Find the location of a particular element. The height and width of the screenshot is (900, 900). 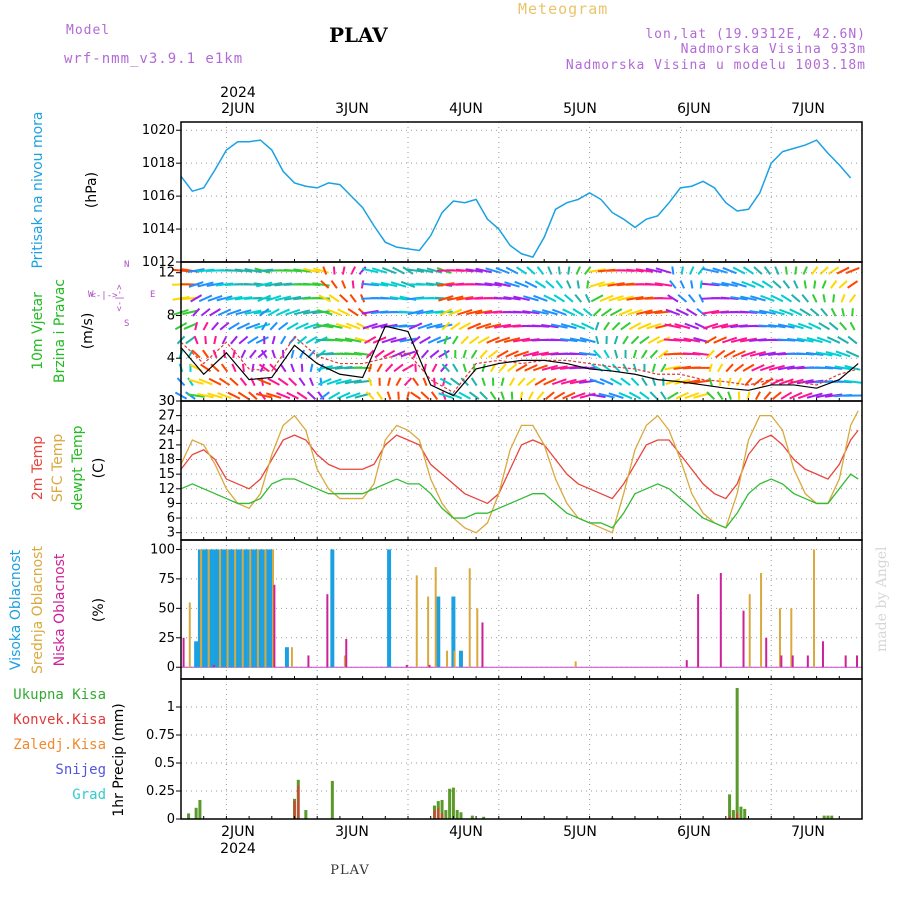

temp-frame is located at coordinates (521, 470).